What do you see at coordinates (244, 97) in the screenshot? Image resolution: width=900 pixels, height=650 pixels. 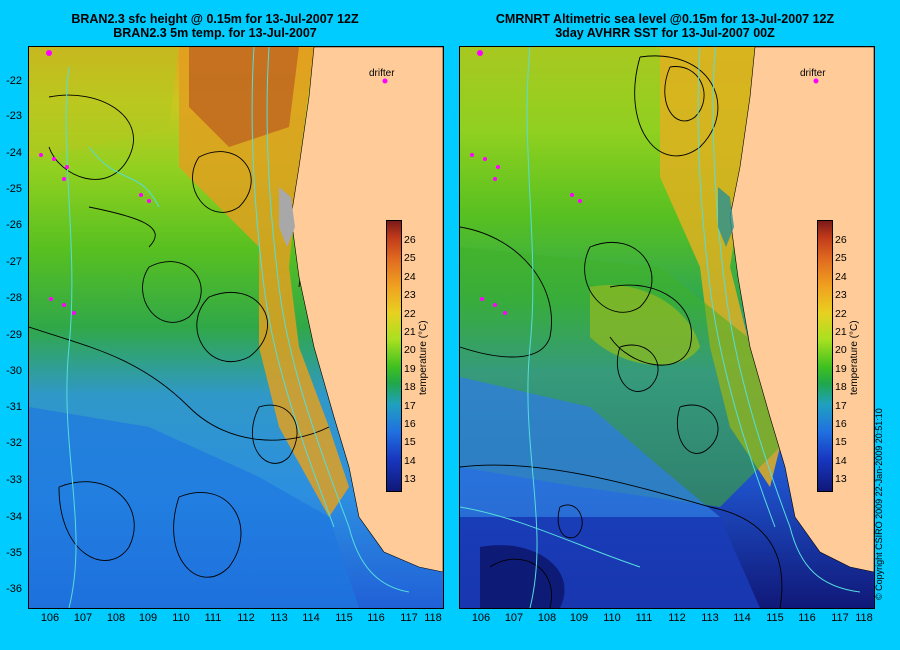 I see `left-hot-core` at bounding box center [244, 97].